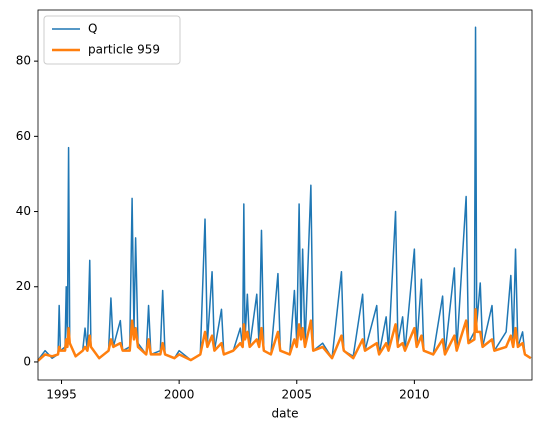  What do you see at coordinates (124, 50) in the screenshot?
I see `legend-label: particle 959` at bounding box center [124, 50].